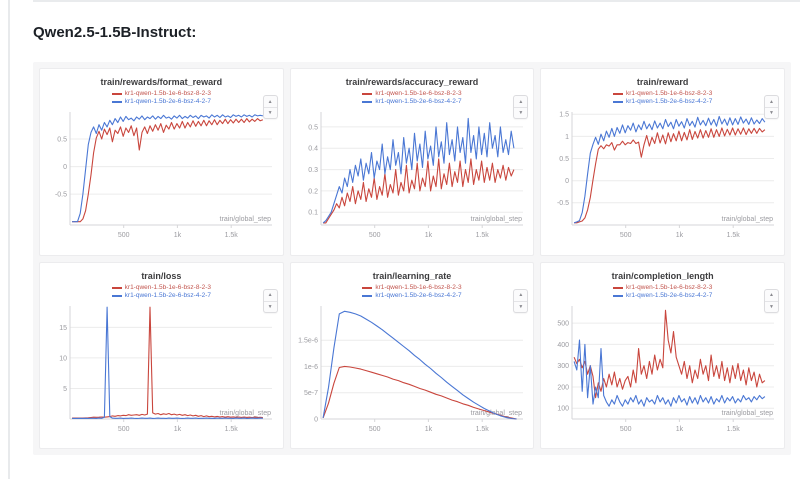 The width and height of the screenshot is (800, 479). Describe the element at coordinates (161, 370) in the screenshot. I see `line-chart: 15 10 5 500 1k 1.5k train/global_step` at that location.